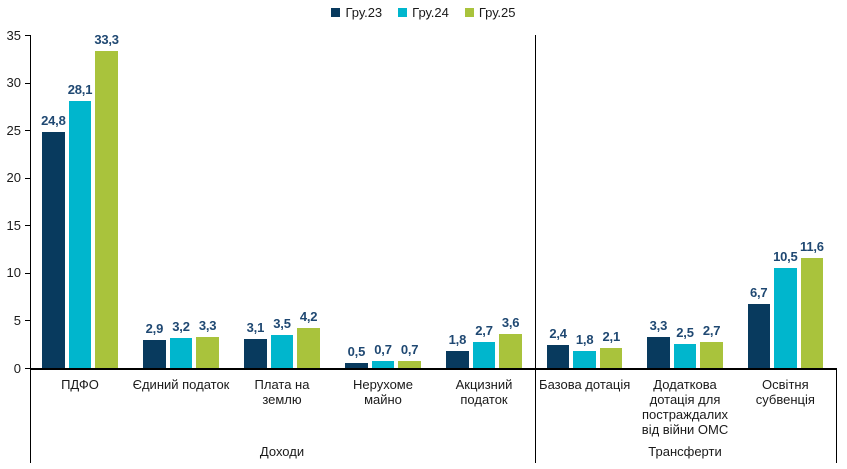  Describe the element at coordinates (685, 333) in the screenshot. I see `value-label: 2,5` at that location.